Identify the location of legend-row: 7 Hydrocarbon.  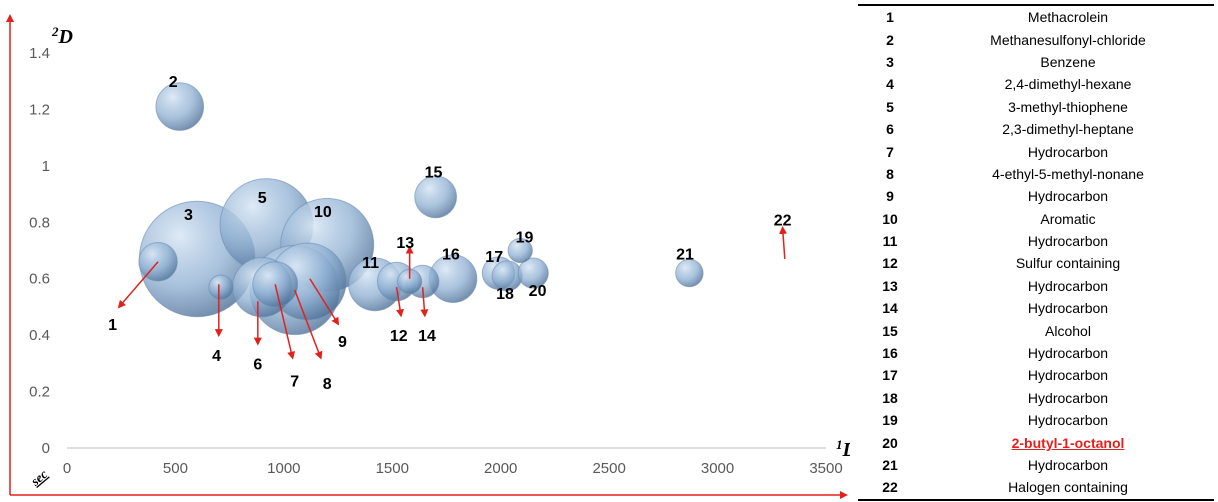
(1036, 151).